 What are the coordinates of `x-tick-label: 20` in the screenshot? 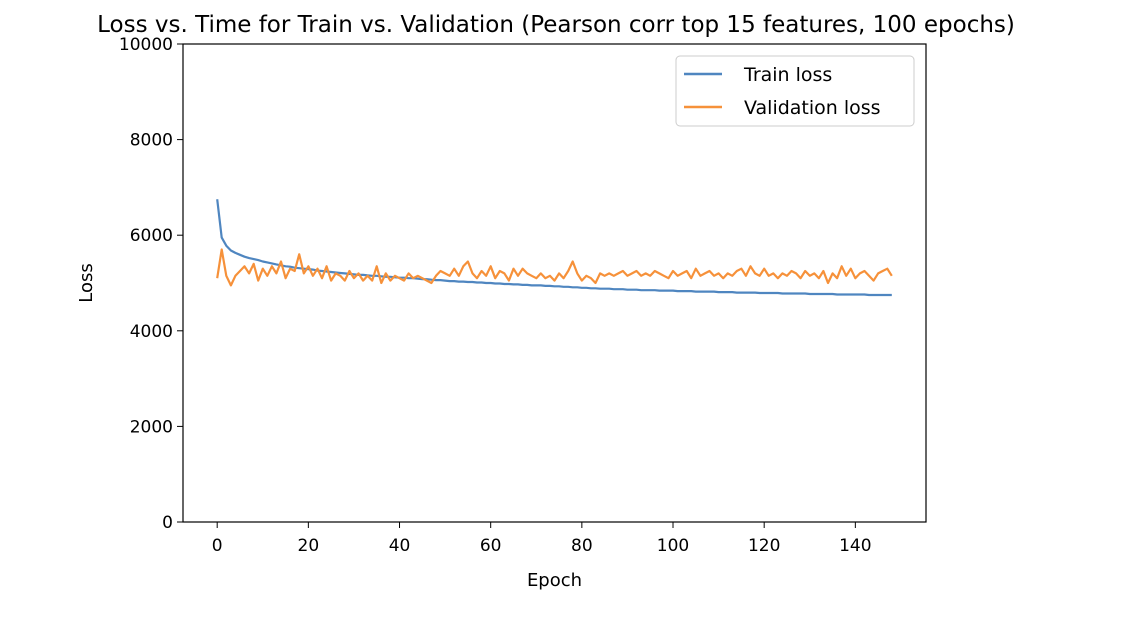 It's located at (309, 546).